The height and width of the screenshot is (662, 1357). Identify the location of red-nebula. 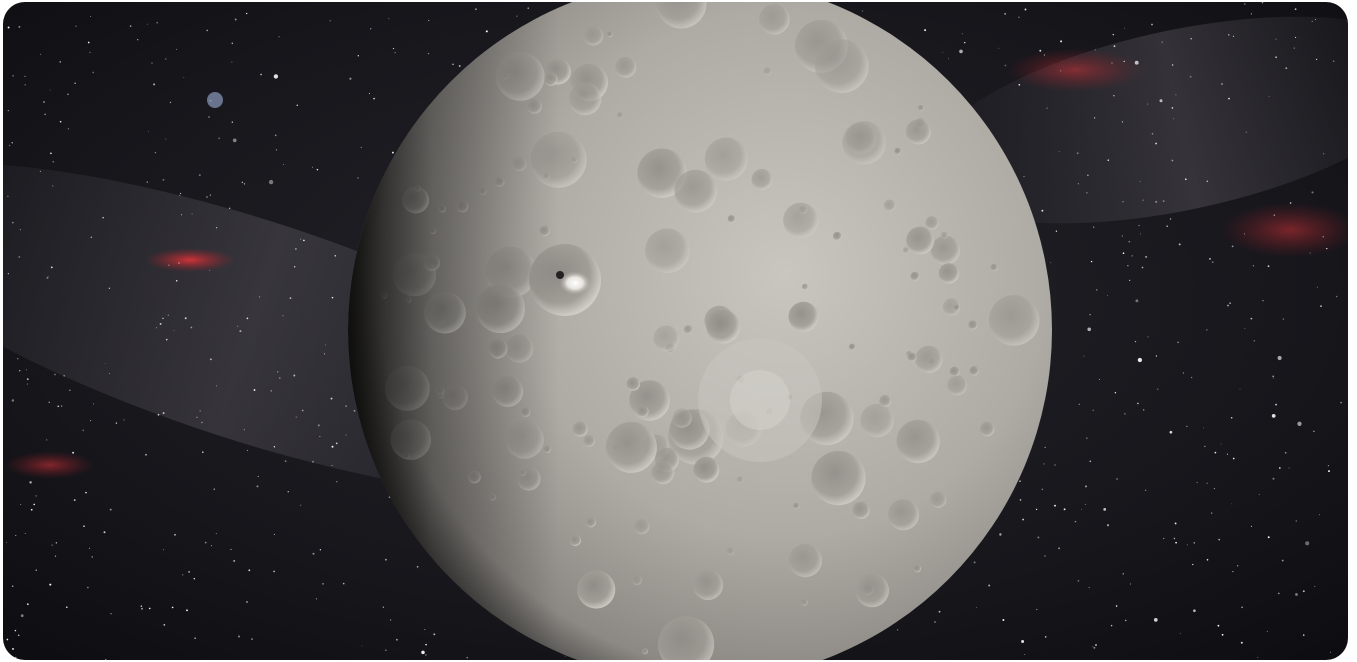
(50, 465).